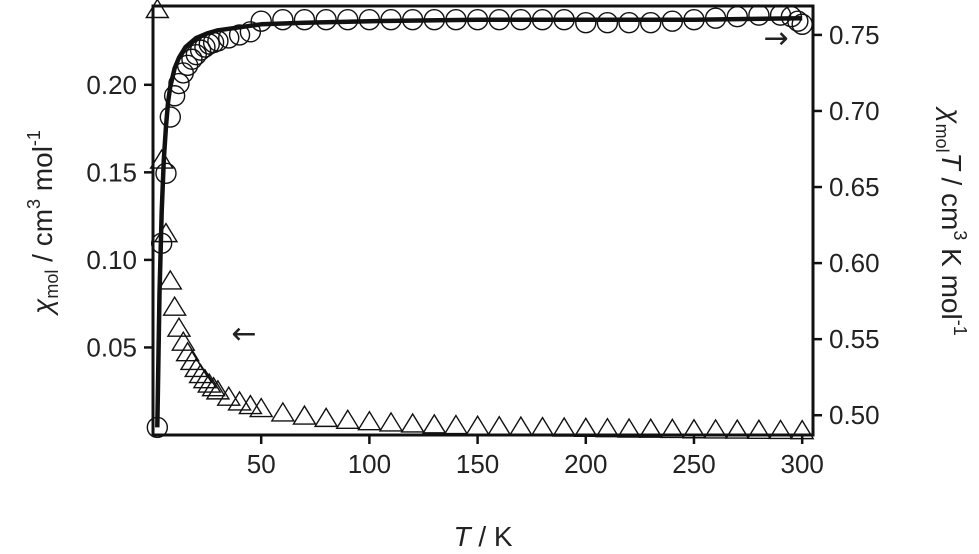  I want to click on left-tick-label: 0.05, so click(111, 347).